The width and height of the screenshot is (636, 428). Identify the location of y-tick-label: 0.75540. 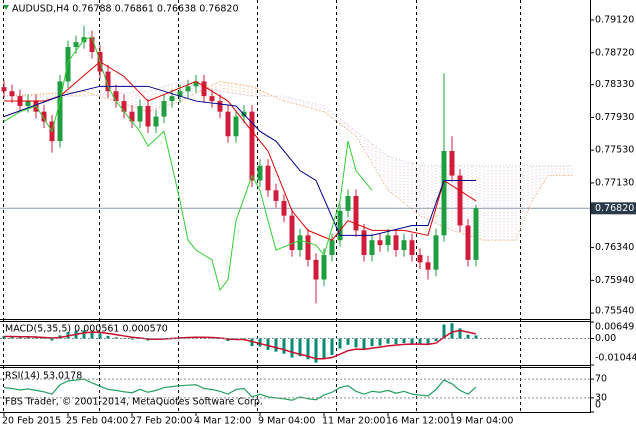
(614, 311).